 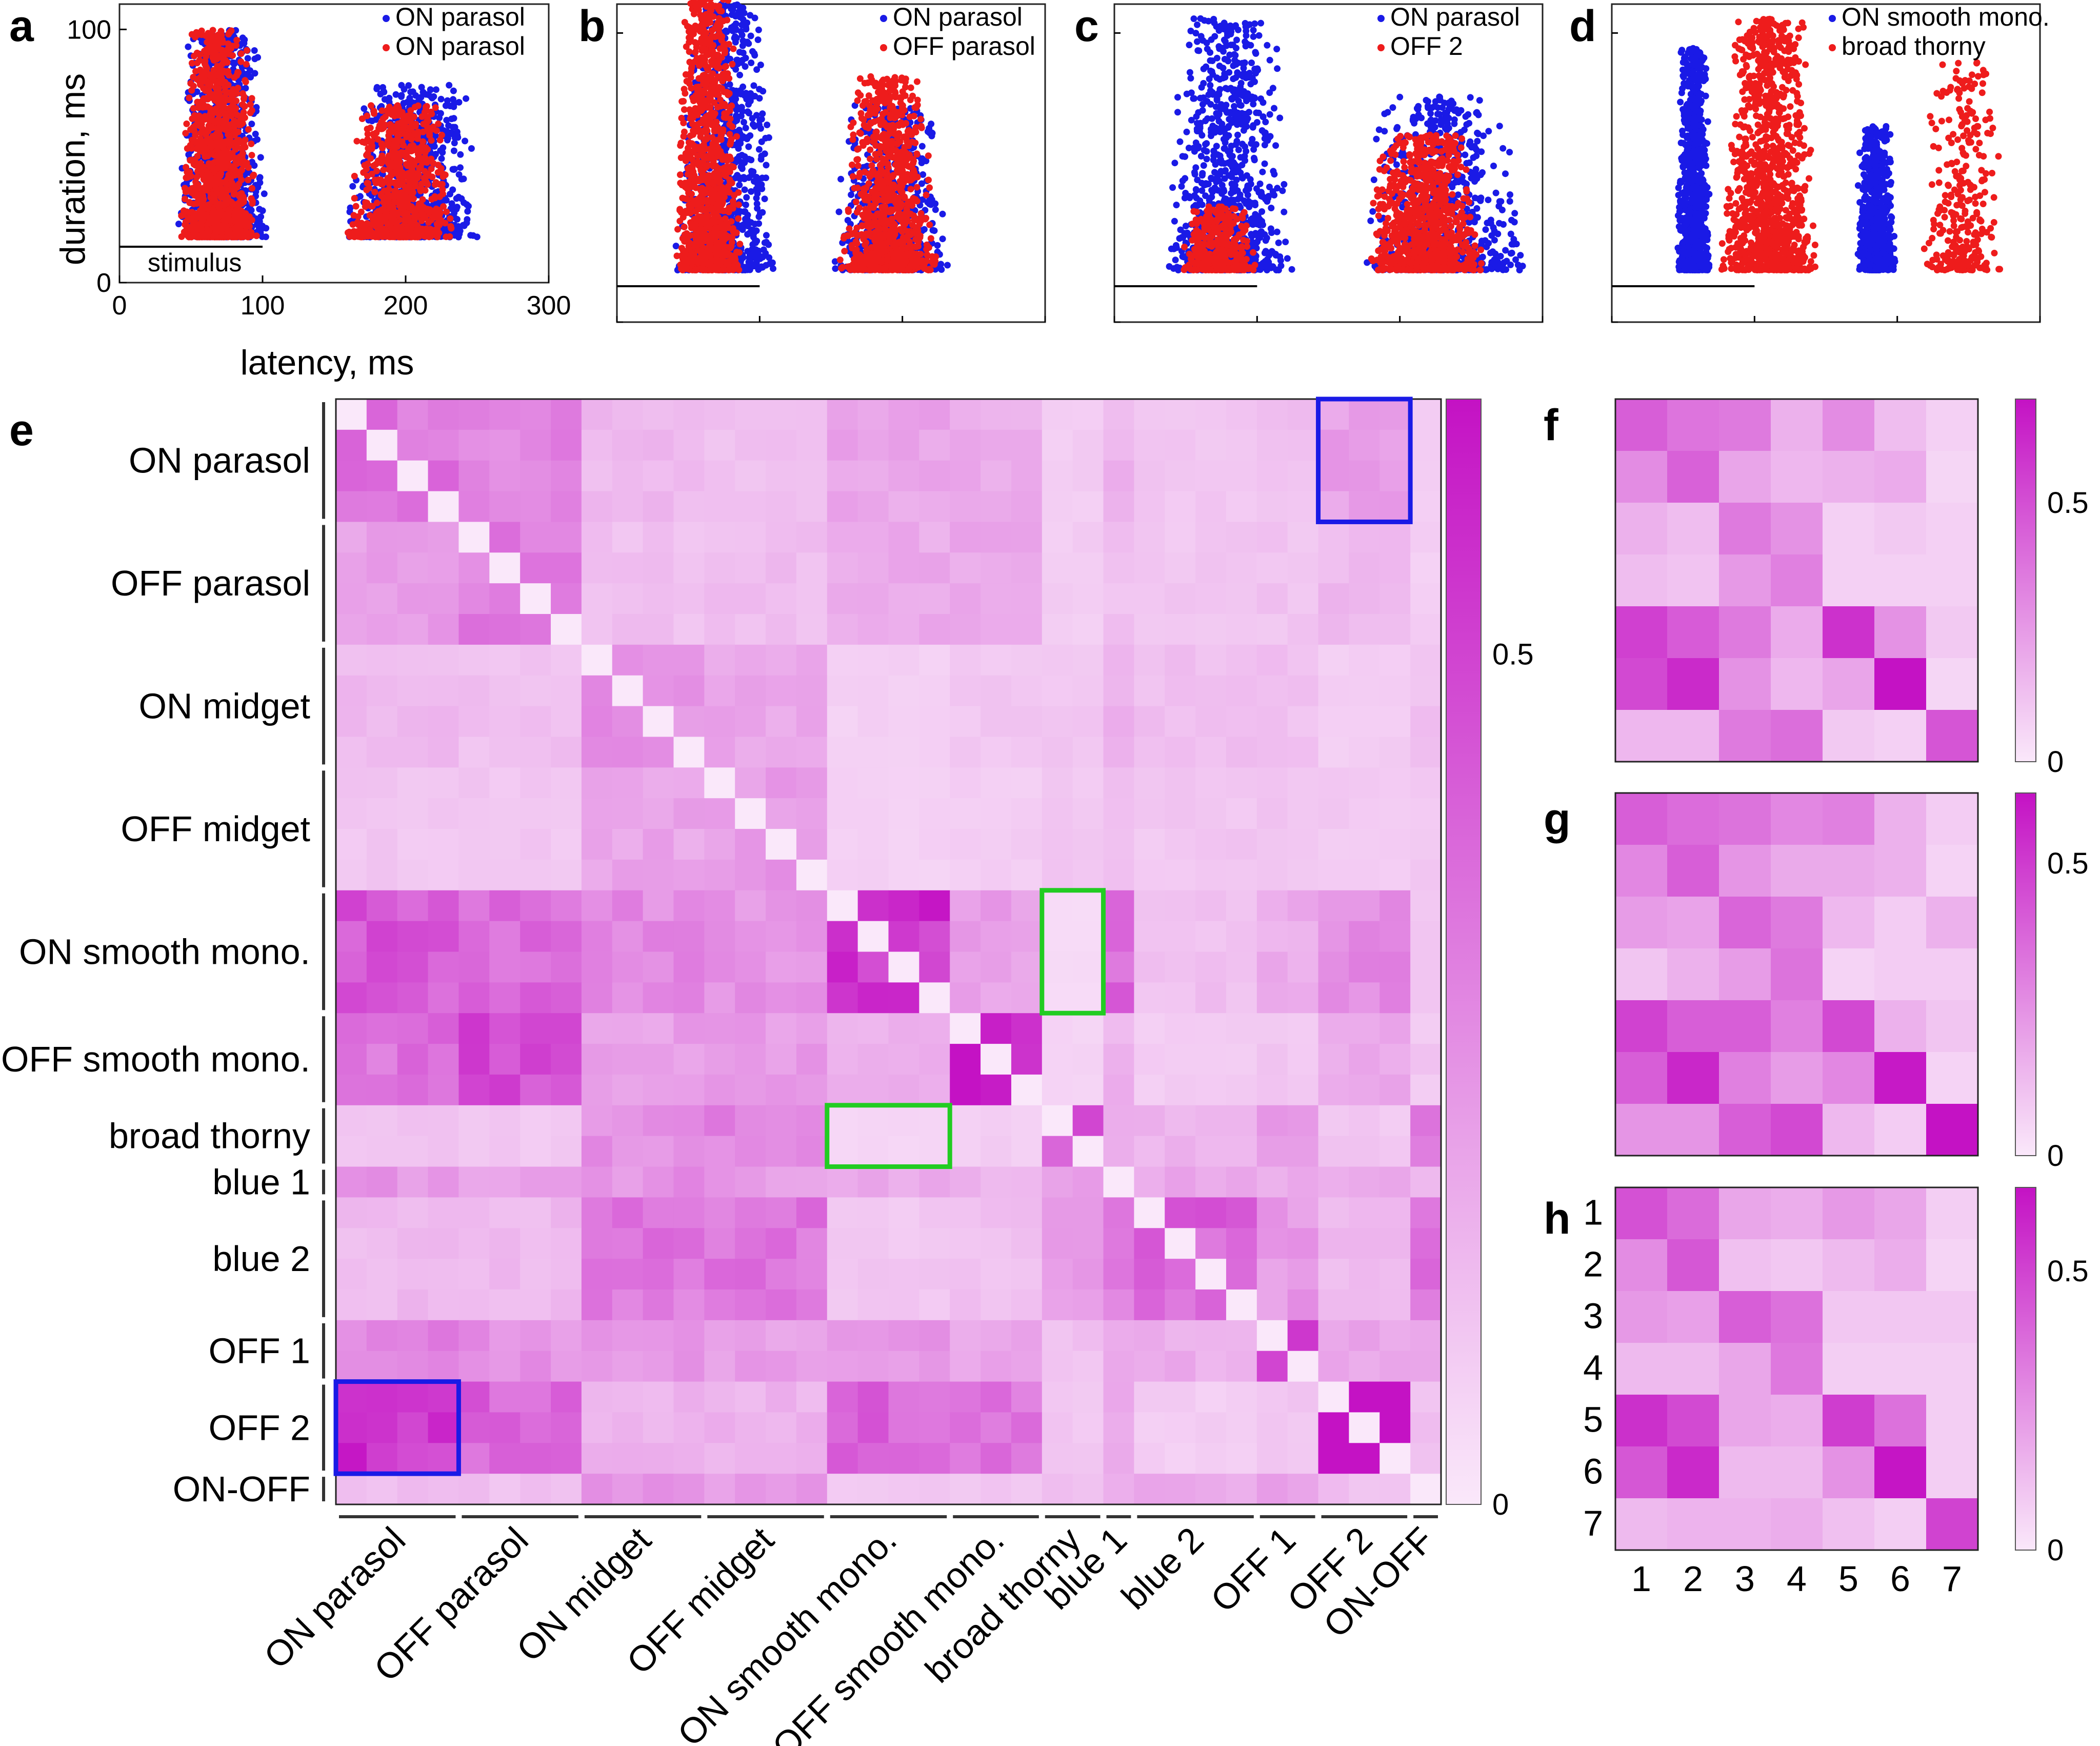 I want to click on x-tick-label: 100, so click(x=263, y=306).